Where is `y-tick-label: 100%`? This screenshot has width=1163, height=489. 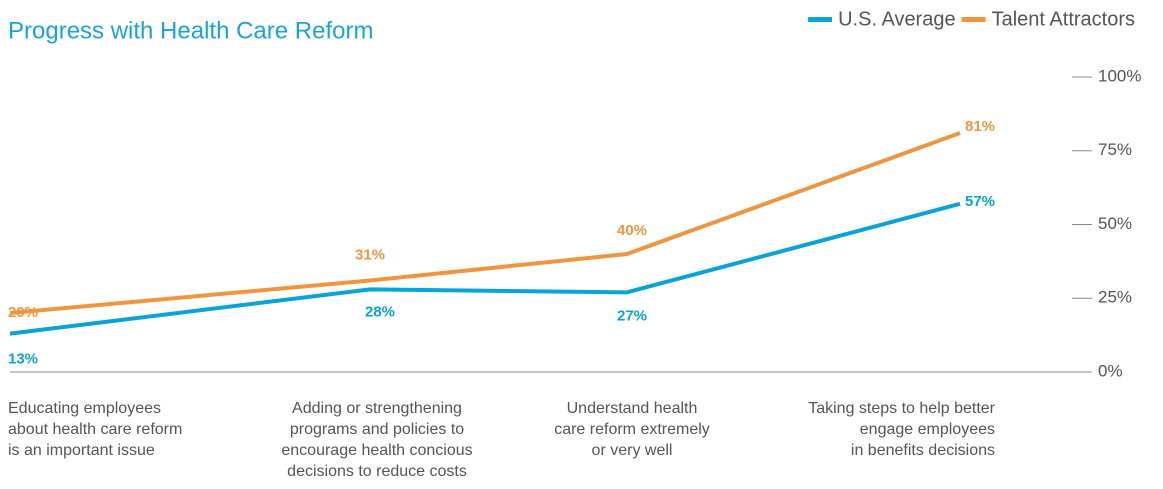 y-tick-label: 100% is located at coordinates (1119, 75).